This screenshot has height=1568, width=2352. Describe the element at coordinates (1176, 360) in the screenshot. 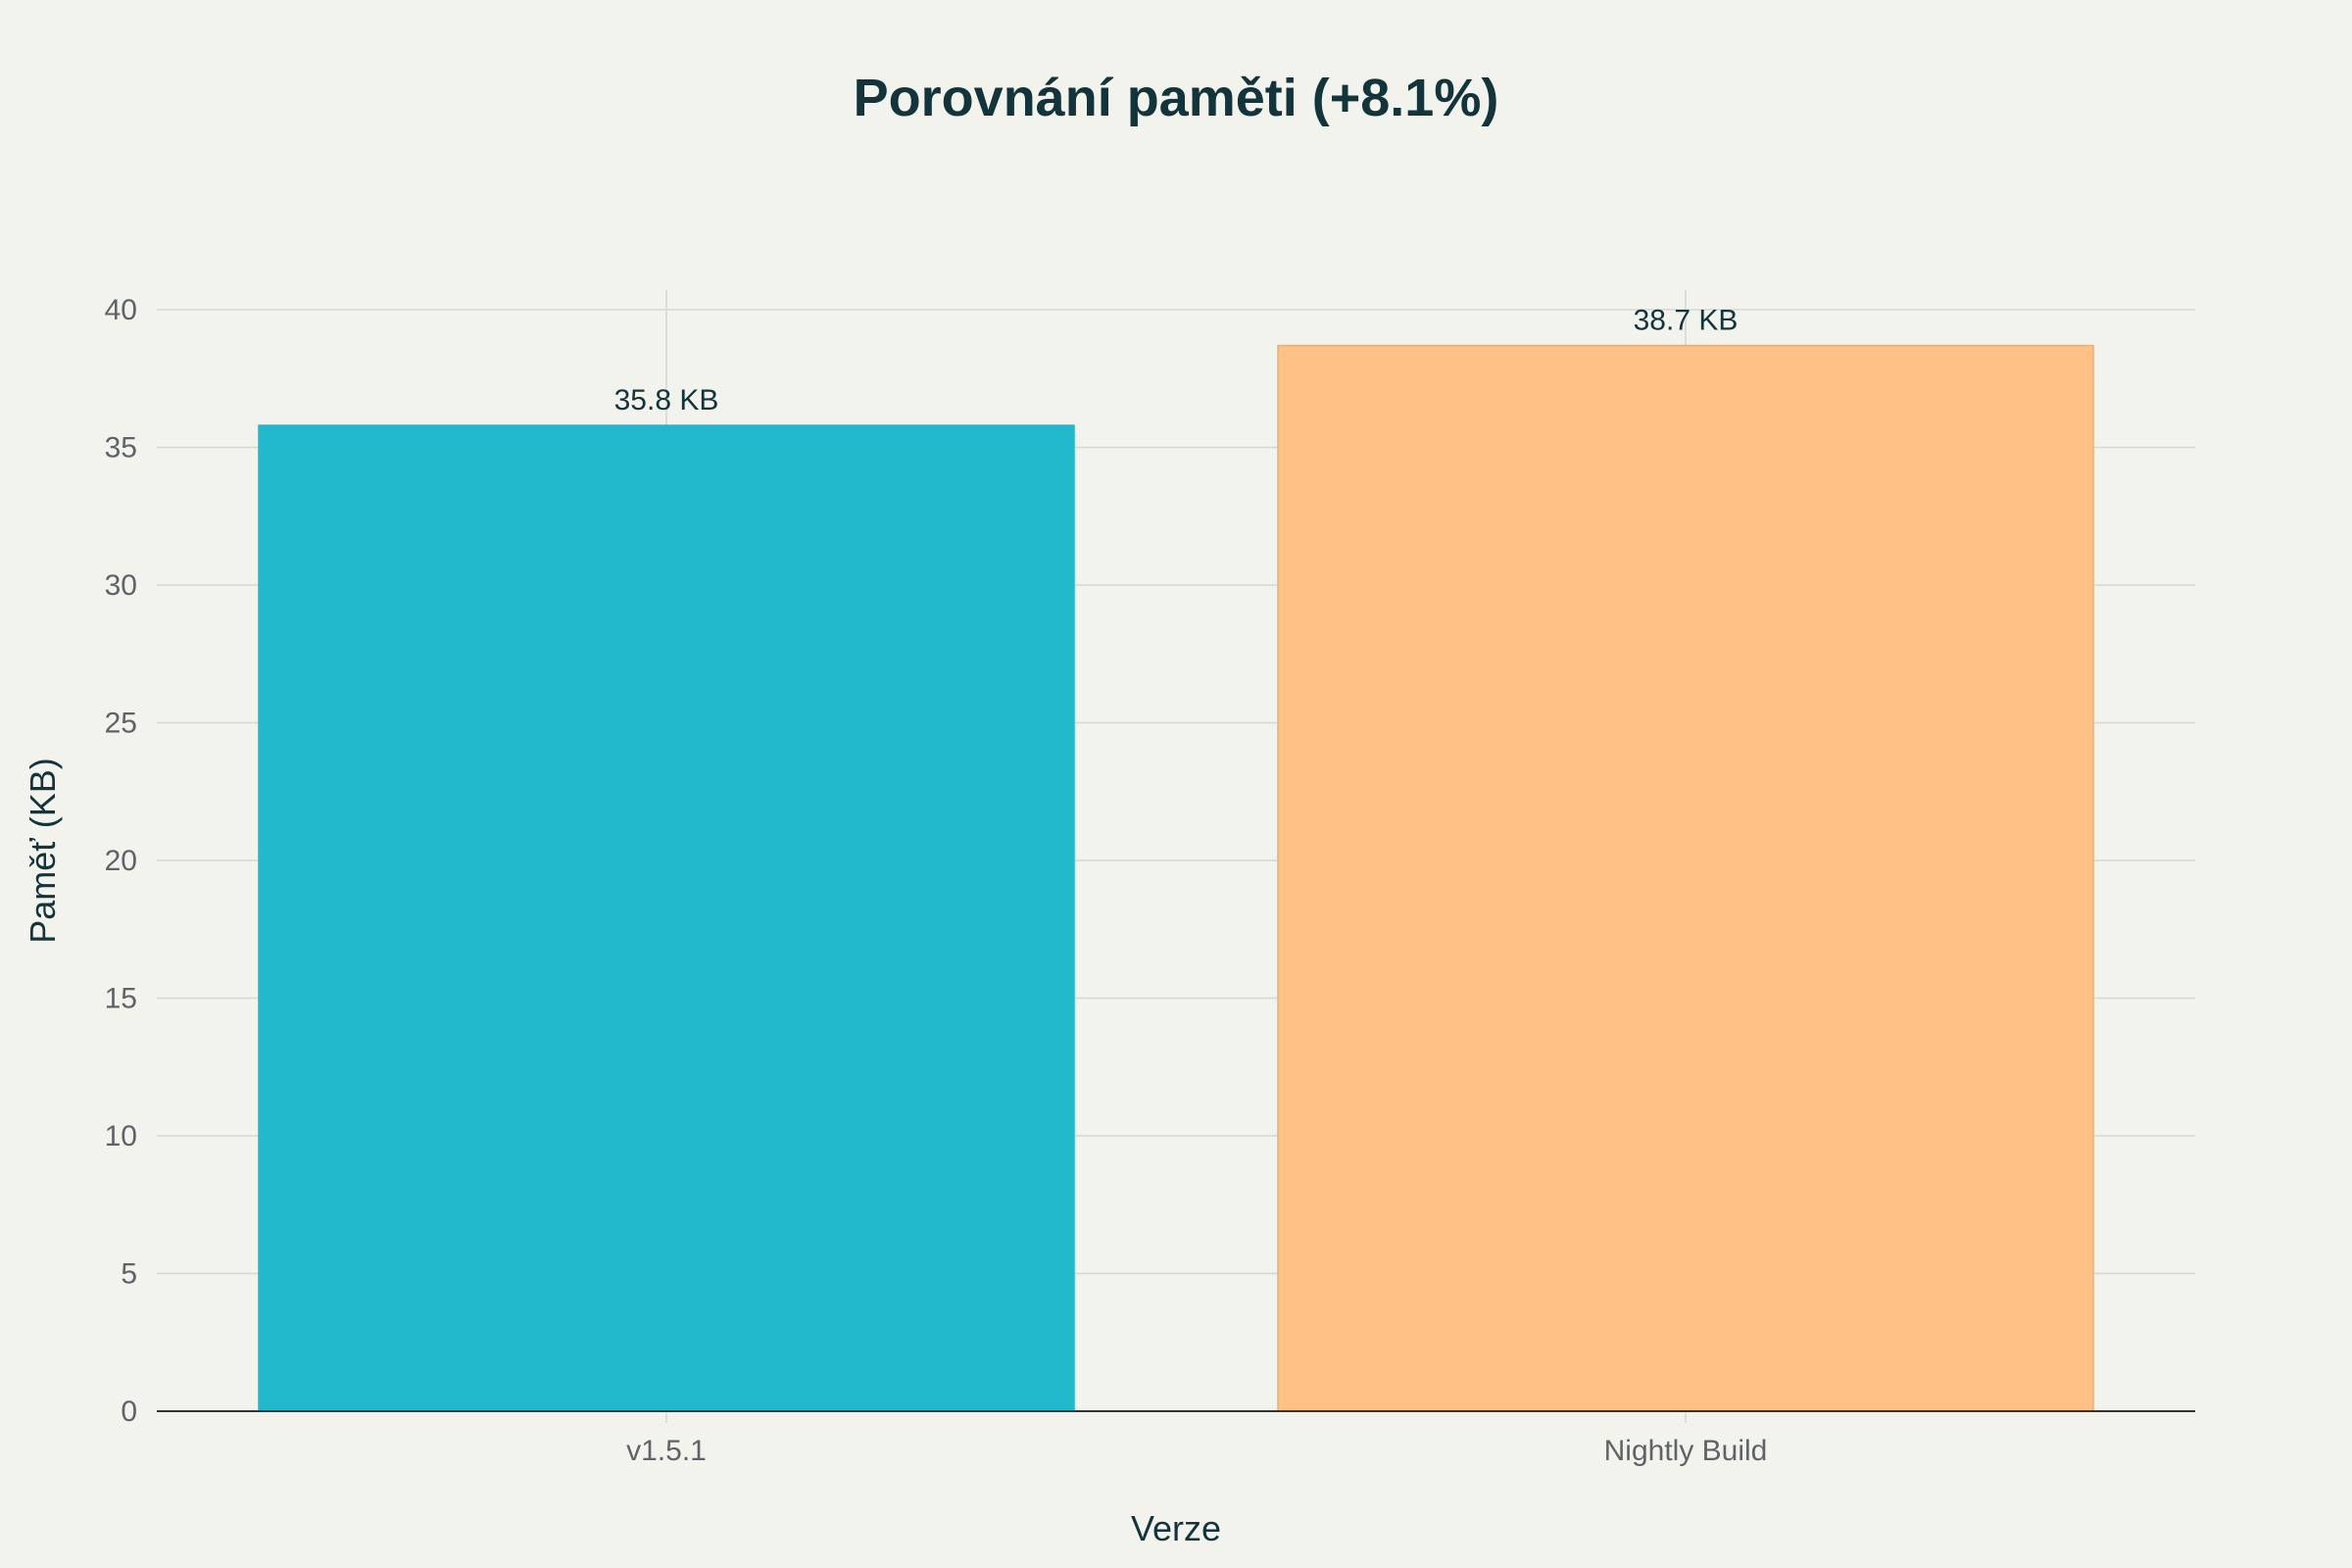

I see `label-layer: 35.8 KB 38.7 KB` at that location.